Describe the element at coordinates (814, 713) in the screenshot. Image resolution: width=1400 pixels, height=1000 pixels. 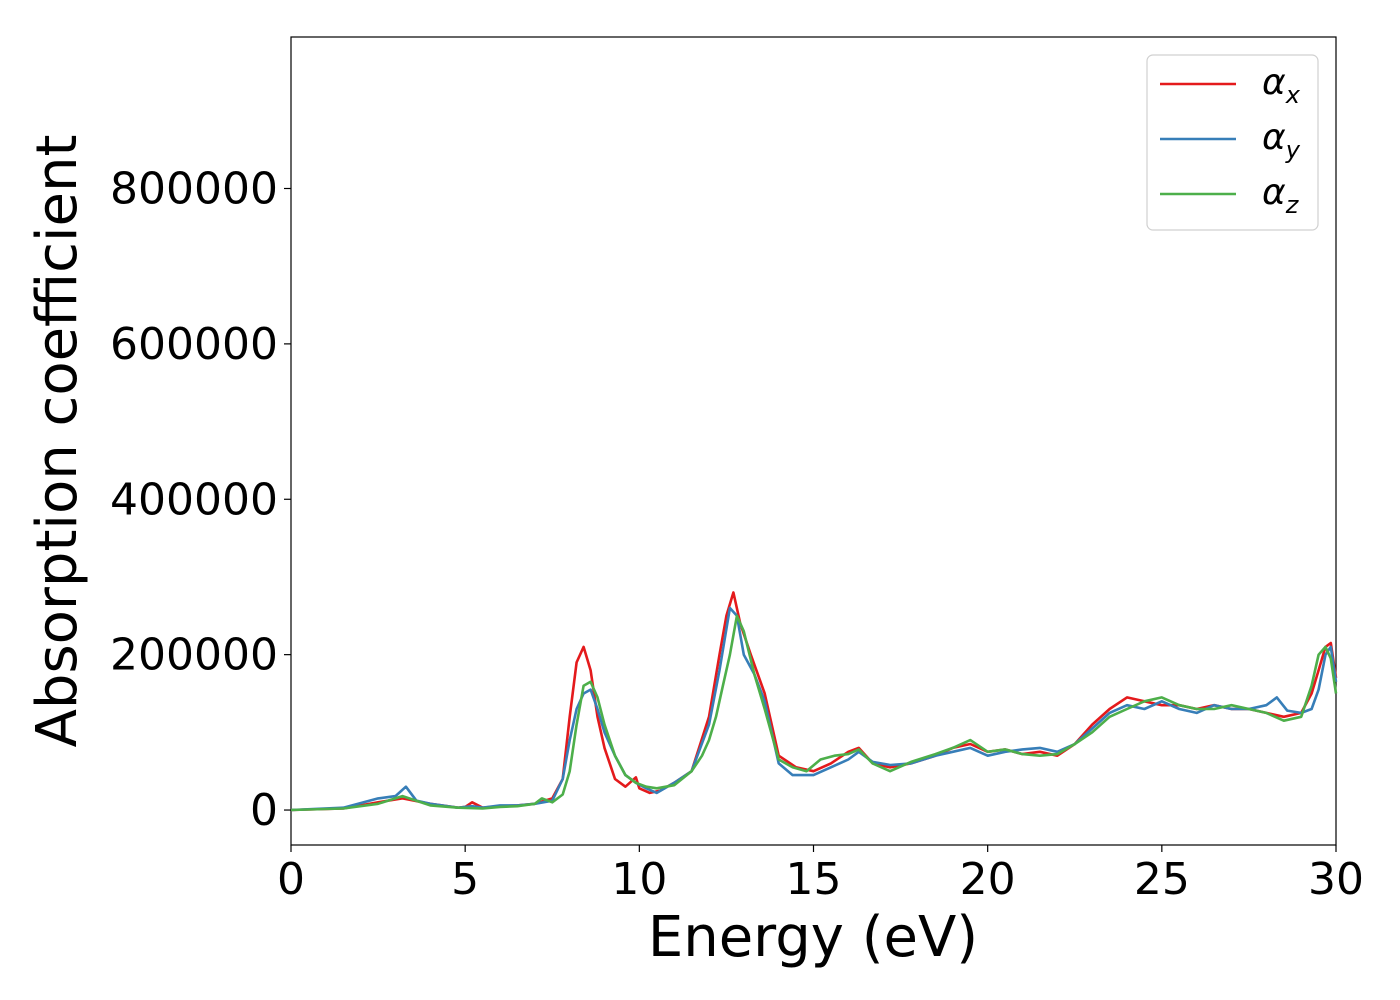
I see `series-line-z` at that location.